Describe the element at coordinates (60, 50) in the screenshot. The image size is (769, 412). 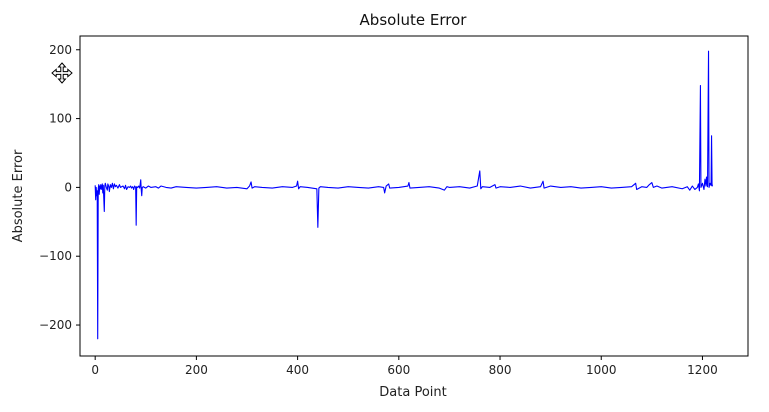
I see `y-tick-label: 200` at that location.